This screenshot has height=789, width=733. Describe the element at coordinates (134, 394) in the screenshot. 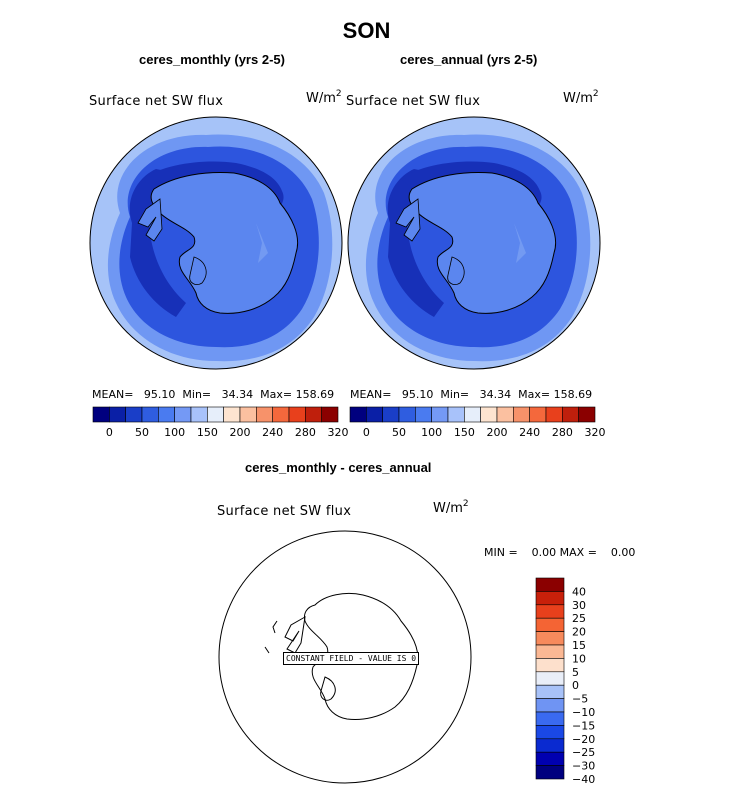

I see `panel-1-mean: MEAN= 95.10` at that location.